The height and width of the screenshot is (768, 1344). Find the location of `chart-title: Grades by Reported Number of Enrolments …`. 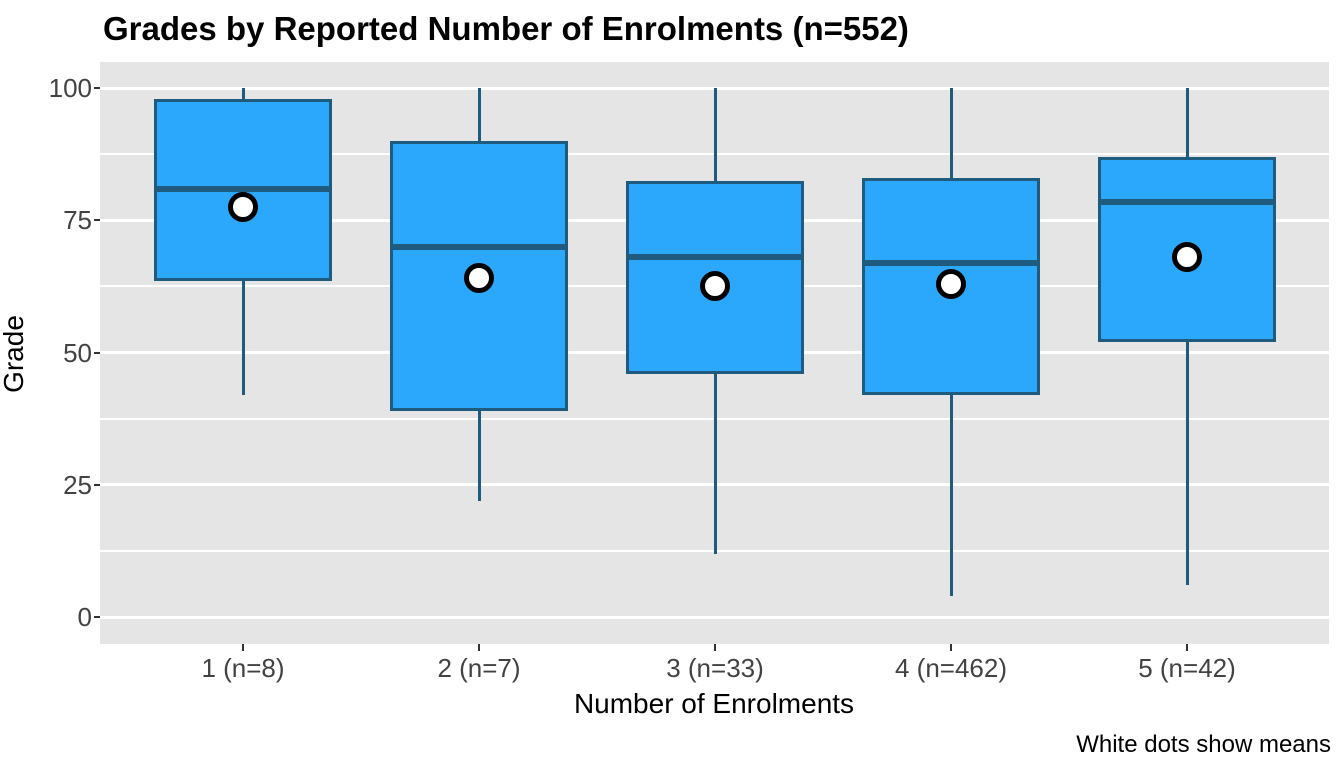

chart-title: Grades by Reported Number of Enrolments … is located at coordinates (506, 28).